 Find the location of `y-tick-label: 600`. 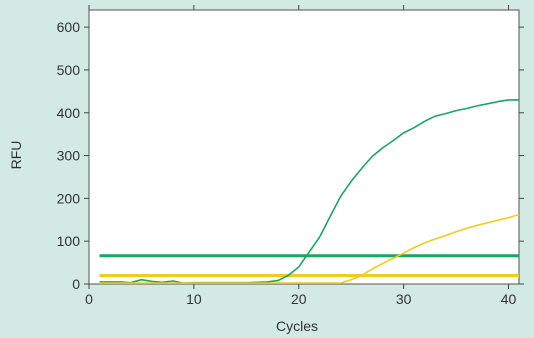

y-tick-label: 600 is located at coordinates (69, 27).